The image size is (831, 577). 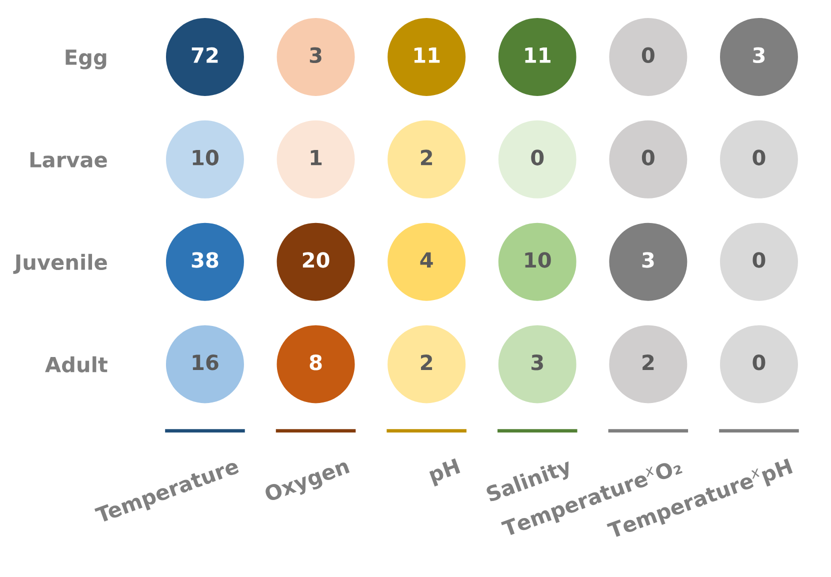 What do you see at coordinates (205, 260) in the screenshot?
I see `data-label: 38` at bounding box center [205, 260].